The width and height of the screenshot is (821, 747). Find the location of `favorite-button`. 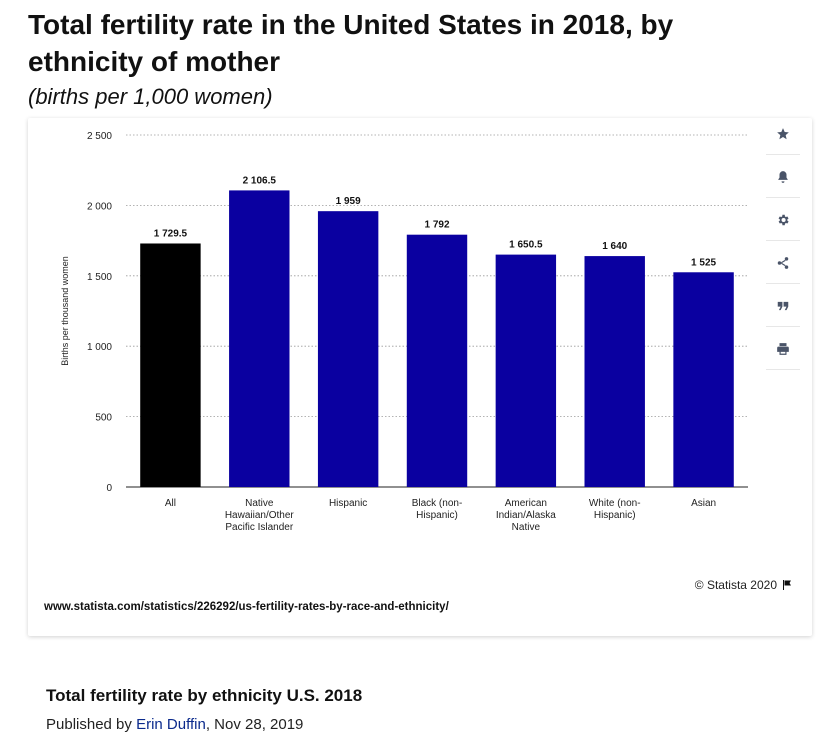

favorite-button is located at coordinates (783, 136).